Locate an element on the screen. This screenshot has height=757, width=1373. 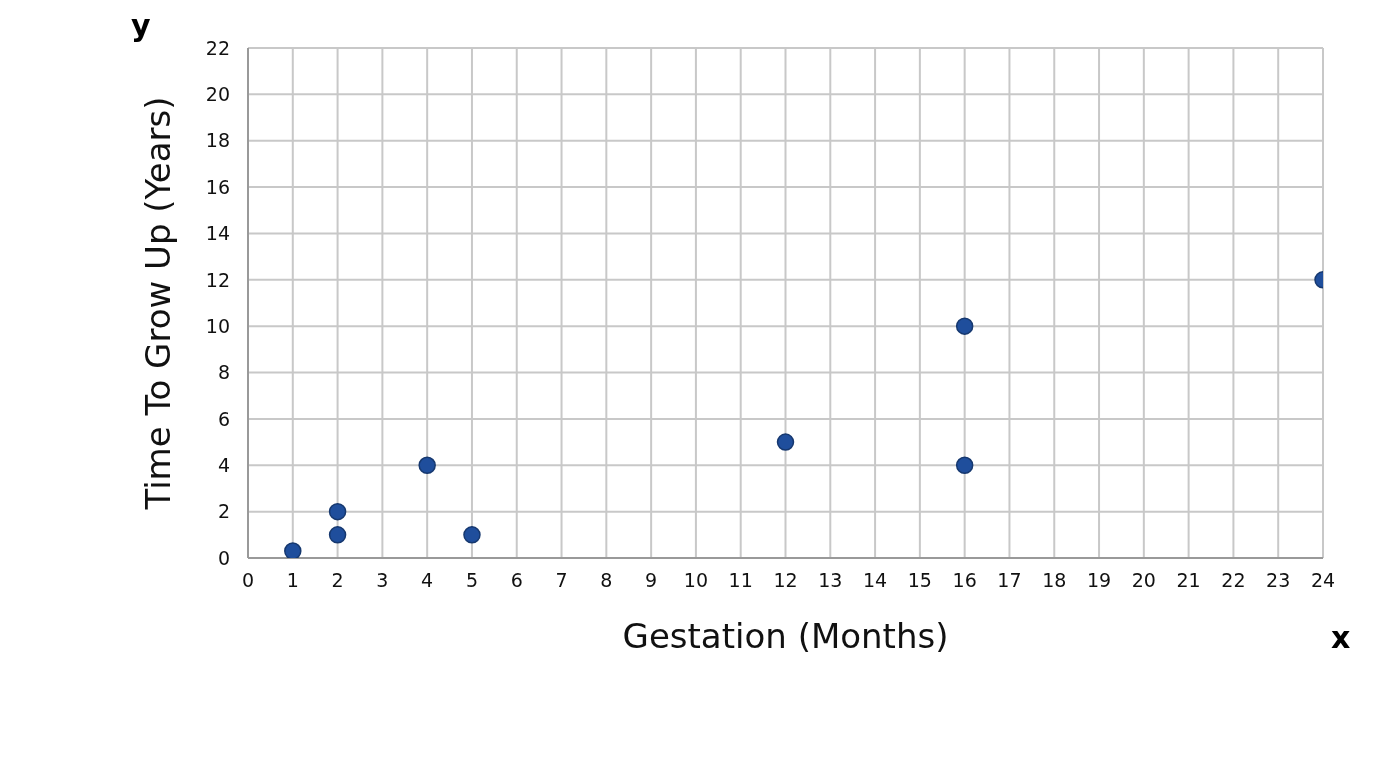
x-tick-label: 21 is located at coordinates (1188, 580).